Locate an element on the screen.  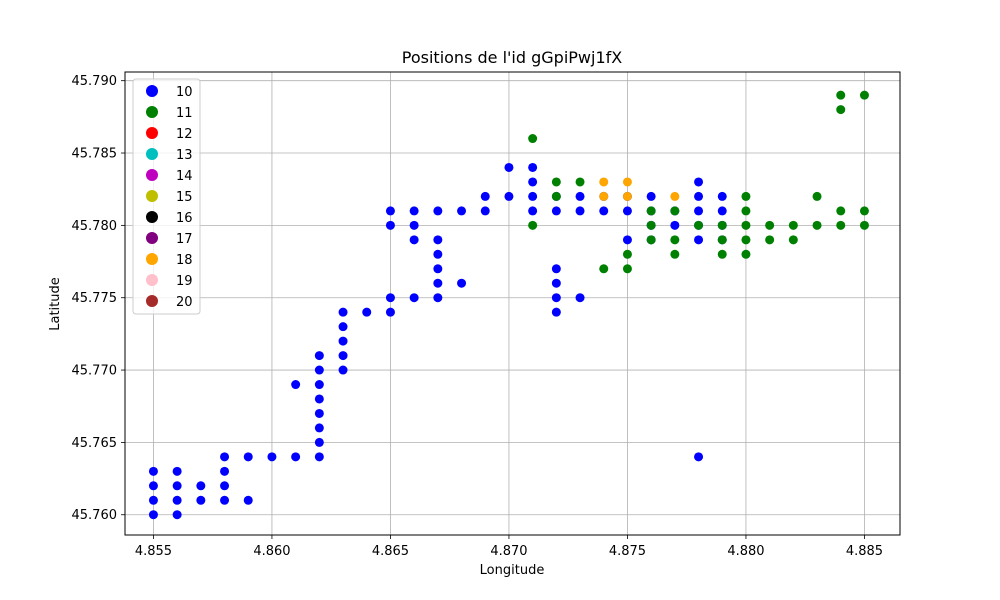
legend-entry: 20 is located at coordinates (184, 302).